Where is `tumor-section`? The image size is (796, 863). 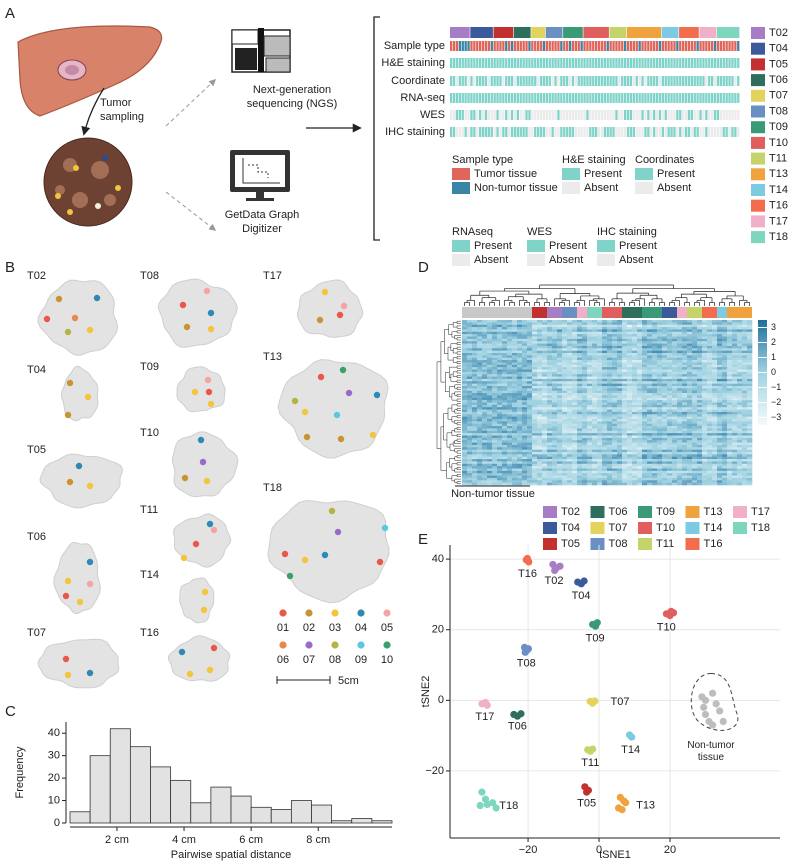
tumor-section is located at coordinates (199, 658).